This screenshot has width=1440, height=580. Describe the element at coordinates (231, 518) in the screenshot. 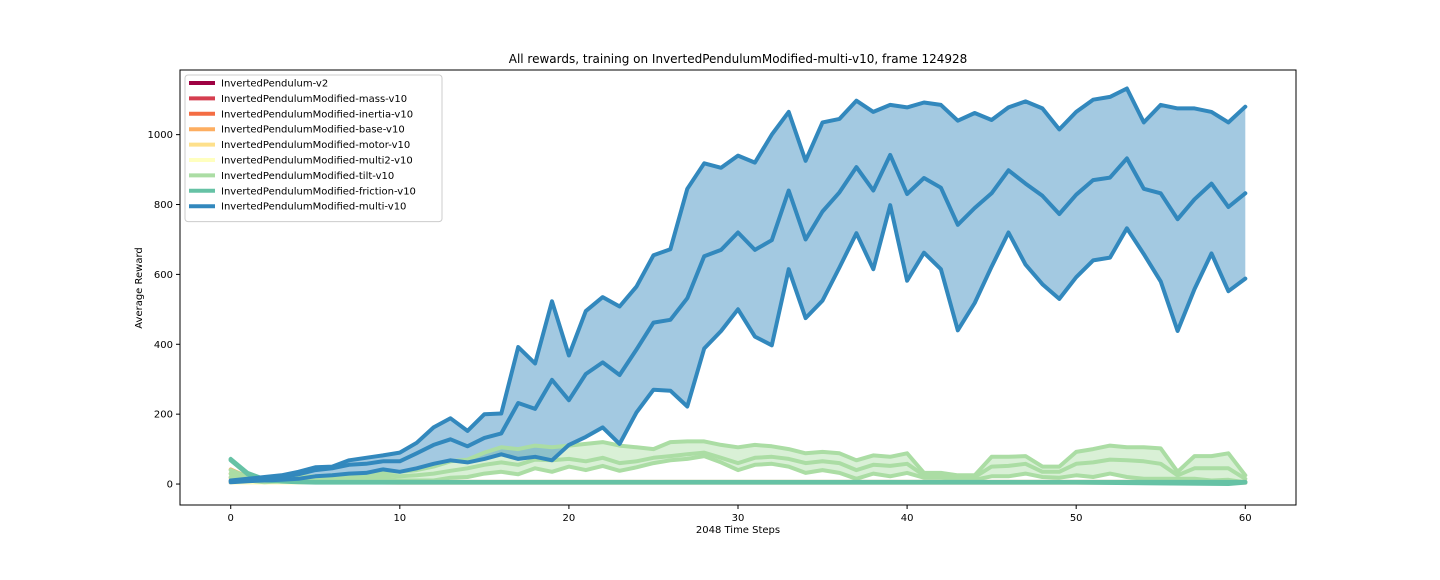

I see `x-tick-label: 0` at that location.